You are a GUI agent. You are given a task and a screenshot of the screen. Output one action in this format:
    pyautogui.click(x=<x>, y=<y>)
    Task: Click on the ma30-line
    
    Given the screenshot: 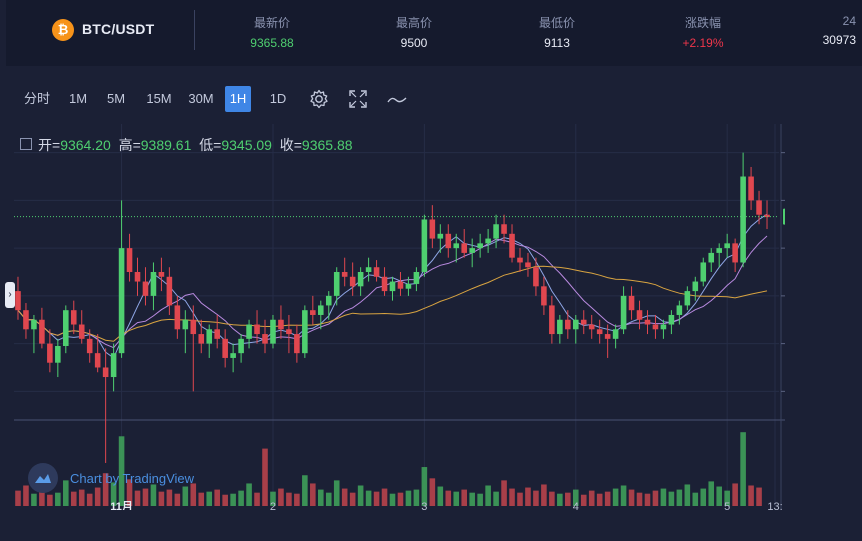 What is the action you would take?
    pyautogui.click(x=392, y=303)
    